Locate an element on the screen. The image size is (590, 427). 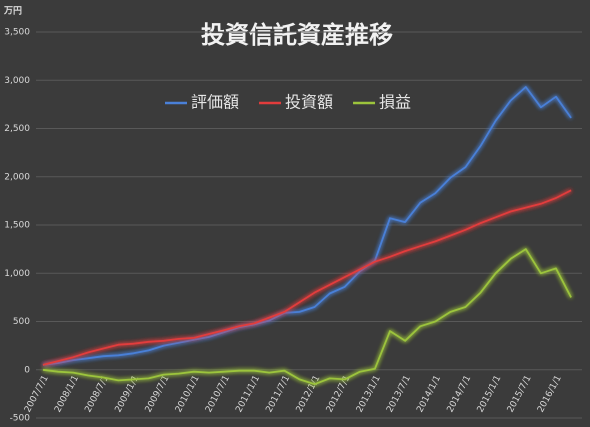
x-tick-label: 2007/7/1 is located at coordinates (37, 394).